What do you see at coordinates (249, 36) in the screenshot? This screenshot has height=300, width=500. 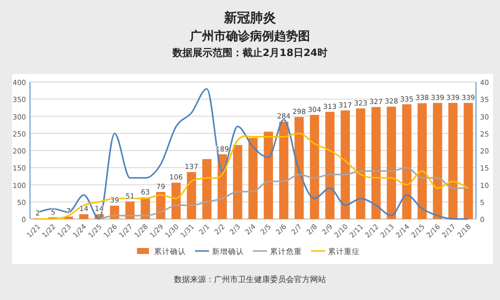 I see `chart-subtitle: 广州市确诊病例趋势图` at bounding box center [249, 36].